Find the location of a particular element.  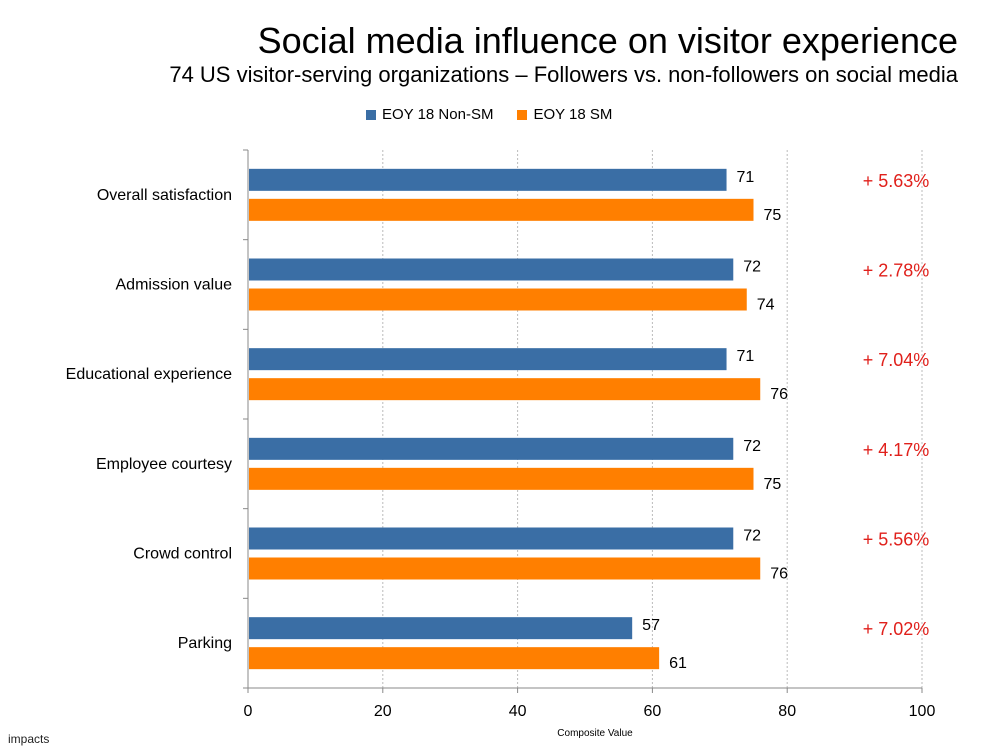

difference-annotation: + 2.78% is located at coordinates (896, 271).